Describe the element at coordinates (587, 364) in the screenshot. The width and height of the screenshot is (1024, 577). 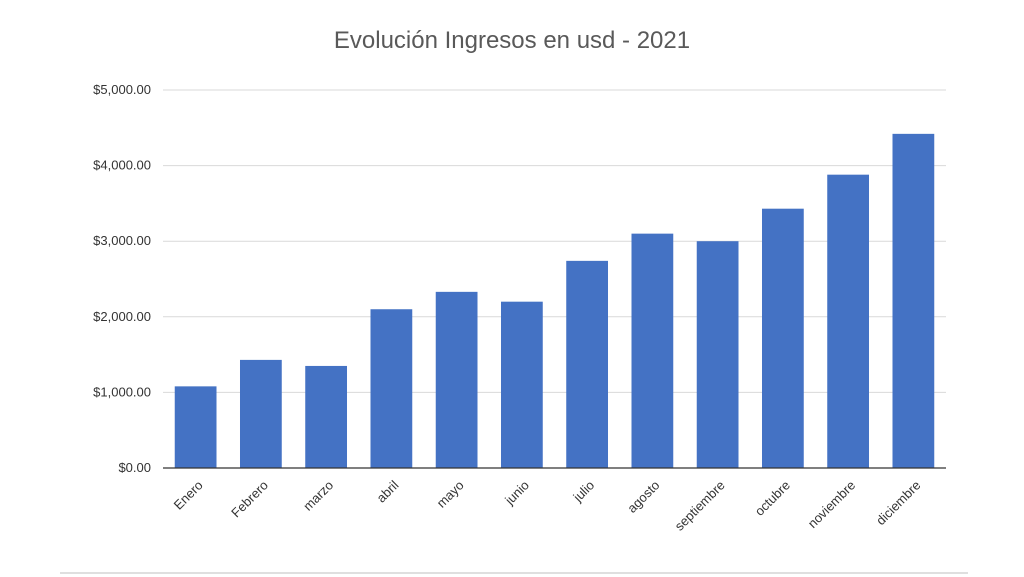
I see `bar-julio` at that location.